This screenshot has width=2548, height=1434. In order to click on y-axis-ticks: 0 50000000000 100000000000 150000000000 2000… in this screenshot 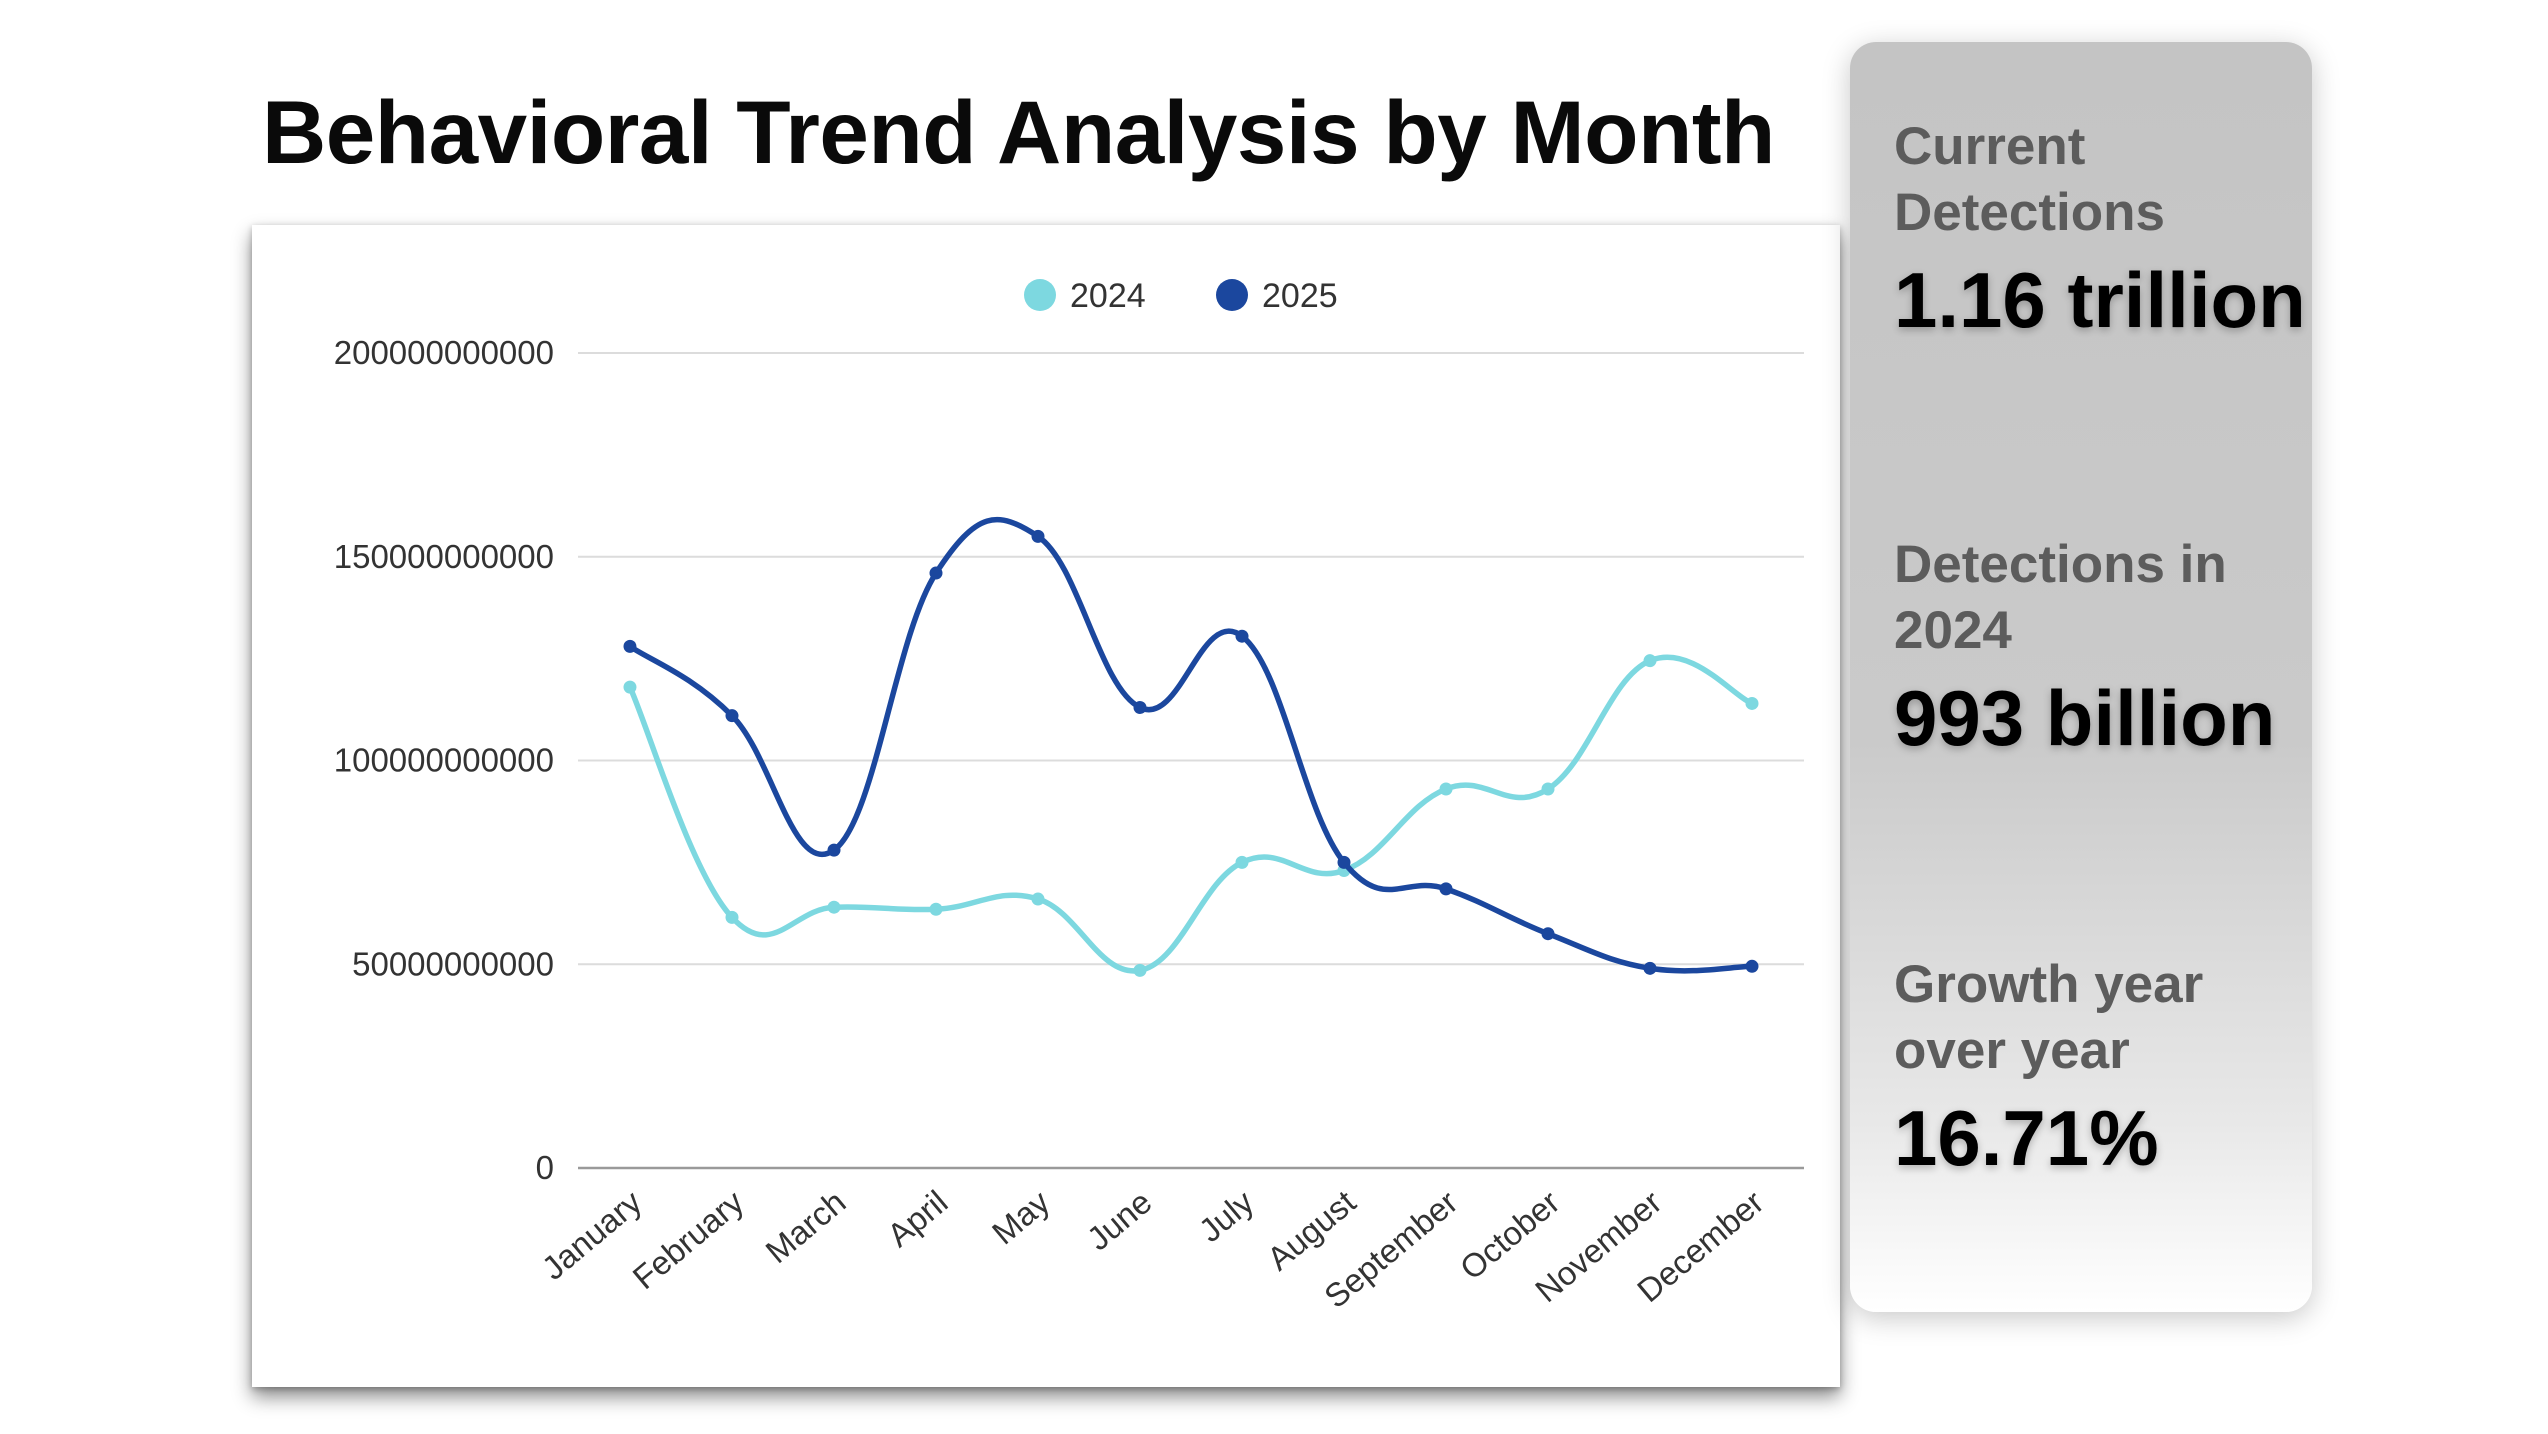, I will do `click(444, 760)`.